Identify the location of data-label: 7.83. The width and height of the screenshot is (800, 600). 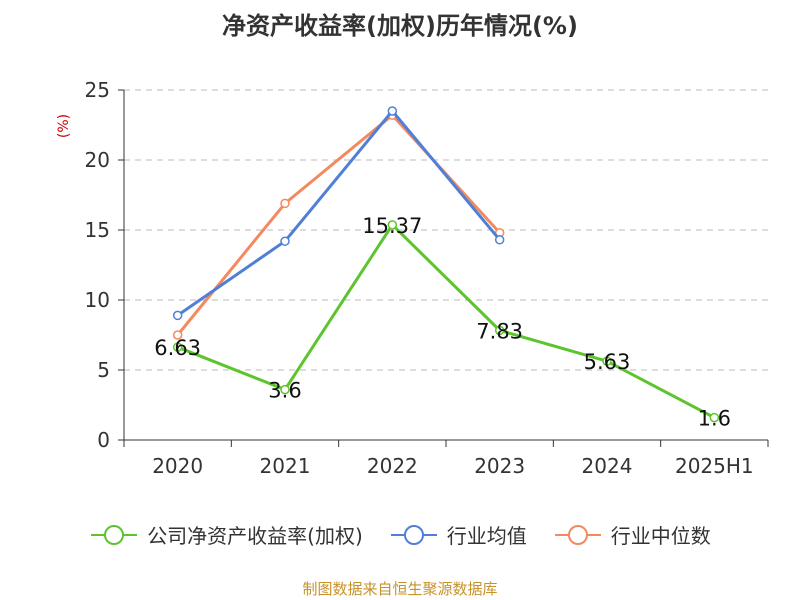
(499, 331).